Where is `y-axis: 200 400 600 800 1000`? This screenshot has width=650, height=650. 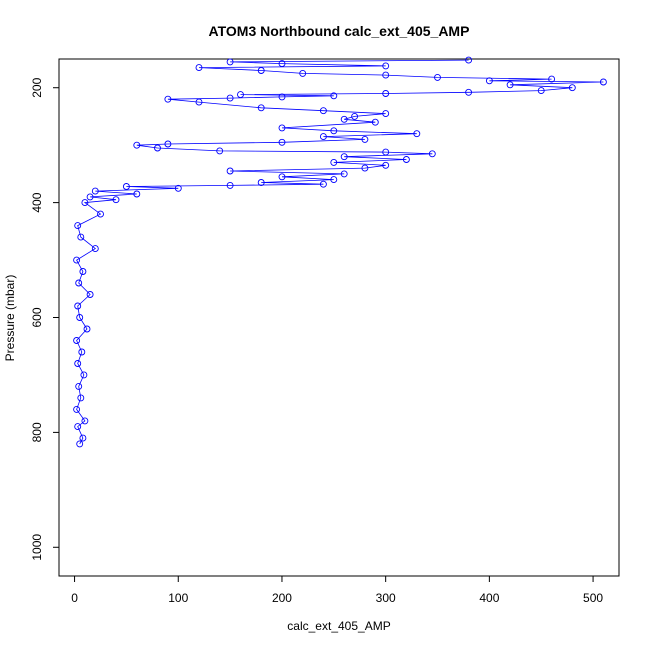
y-axis: 200 400 600 800 1000 is located at coordinates (44, 319).